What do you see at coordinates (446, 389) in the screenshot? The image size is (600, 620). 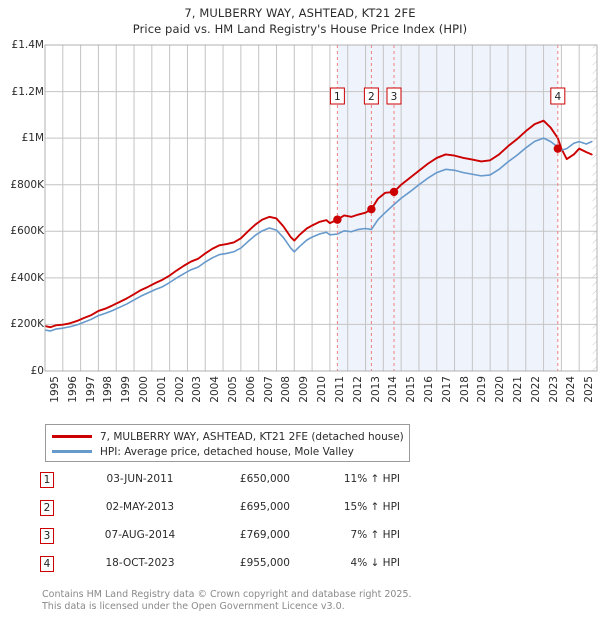 I see `x-tick-label: 2017` at bounding box center [446, 389].